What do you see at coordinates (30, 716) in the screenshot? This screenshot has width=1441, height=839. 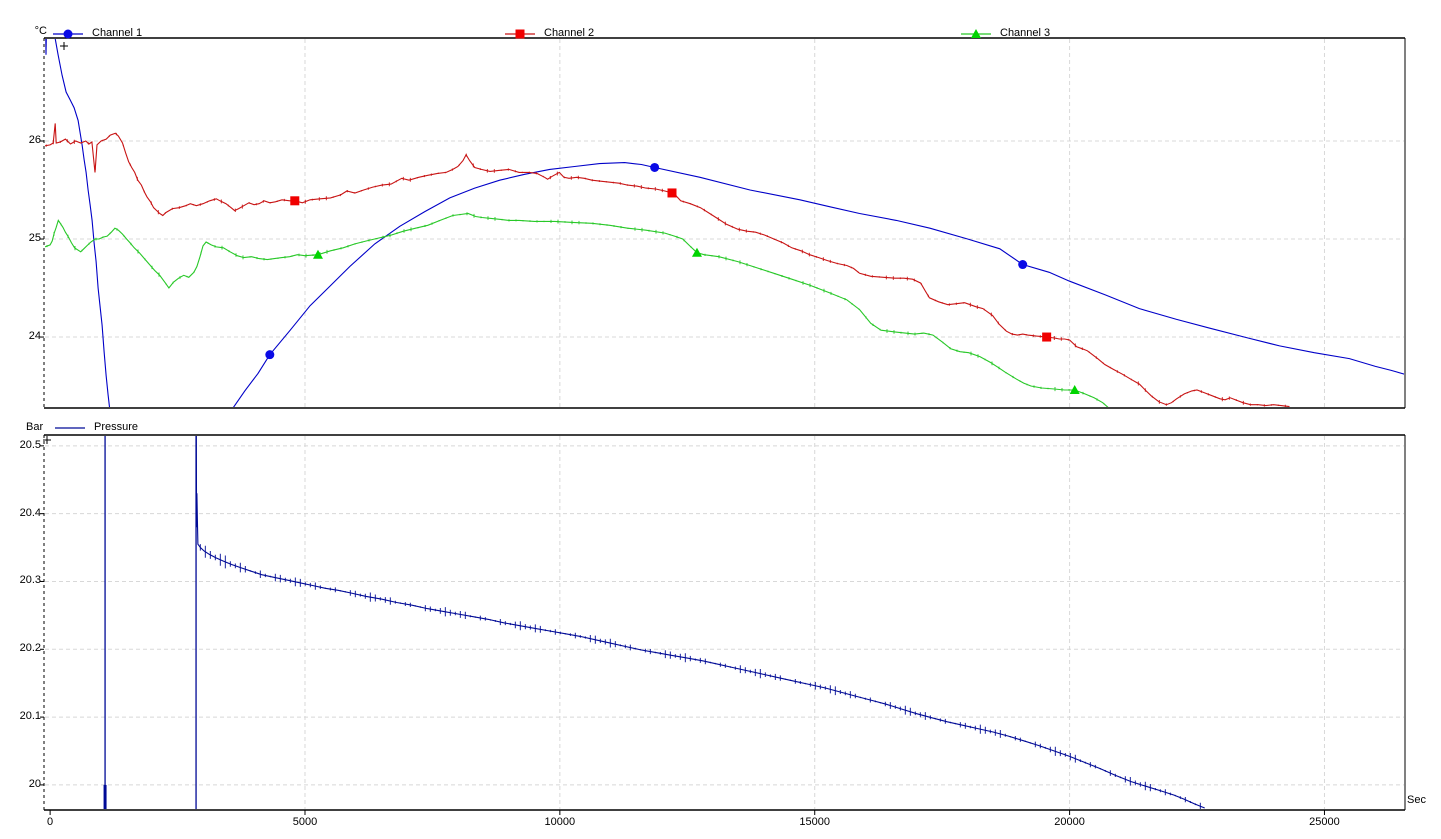 I see `y-tick-label: 20.1` at bounding box center [30, 716].